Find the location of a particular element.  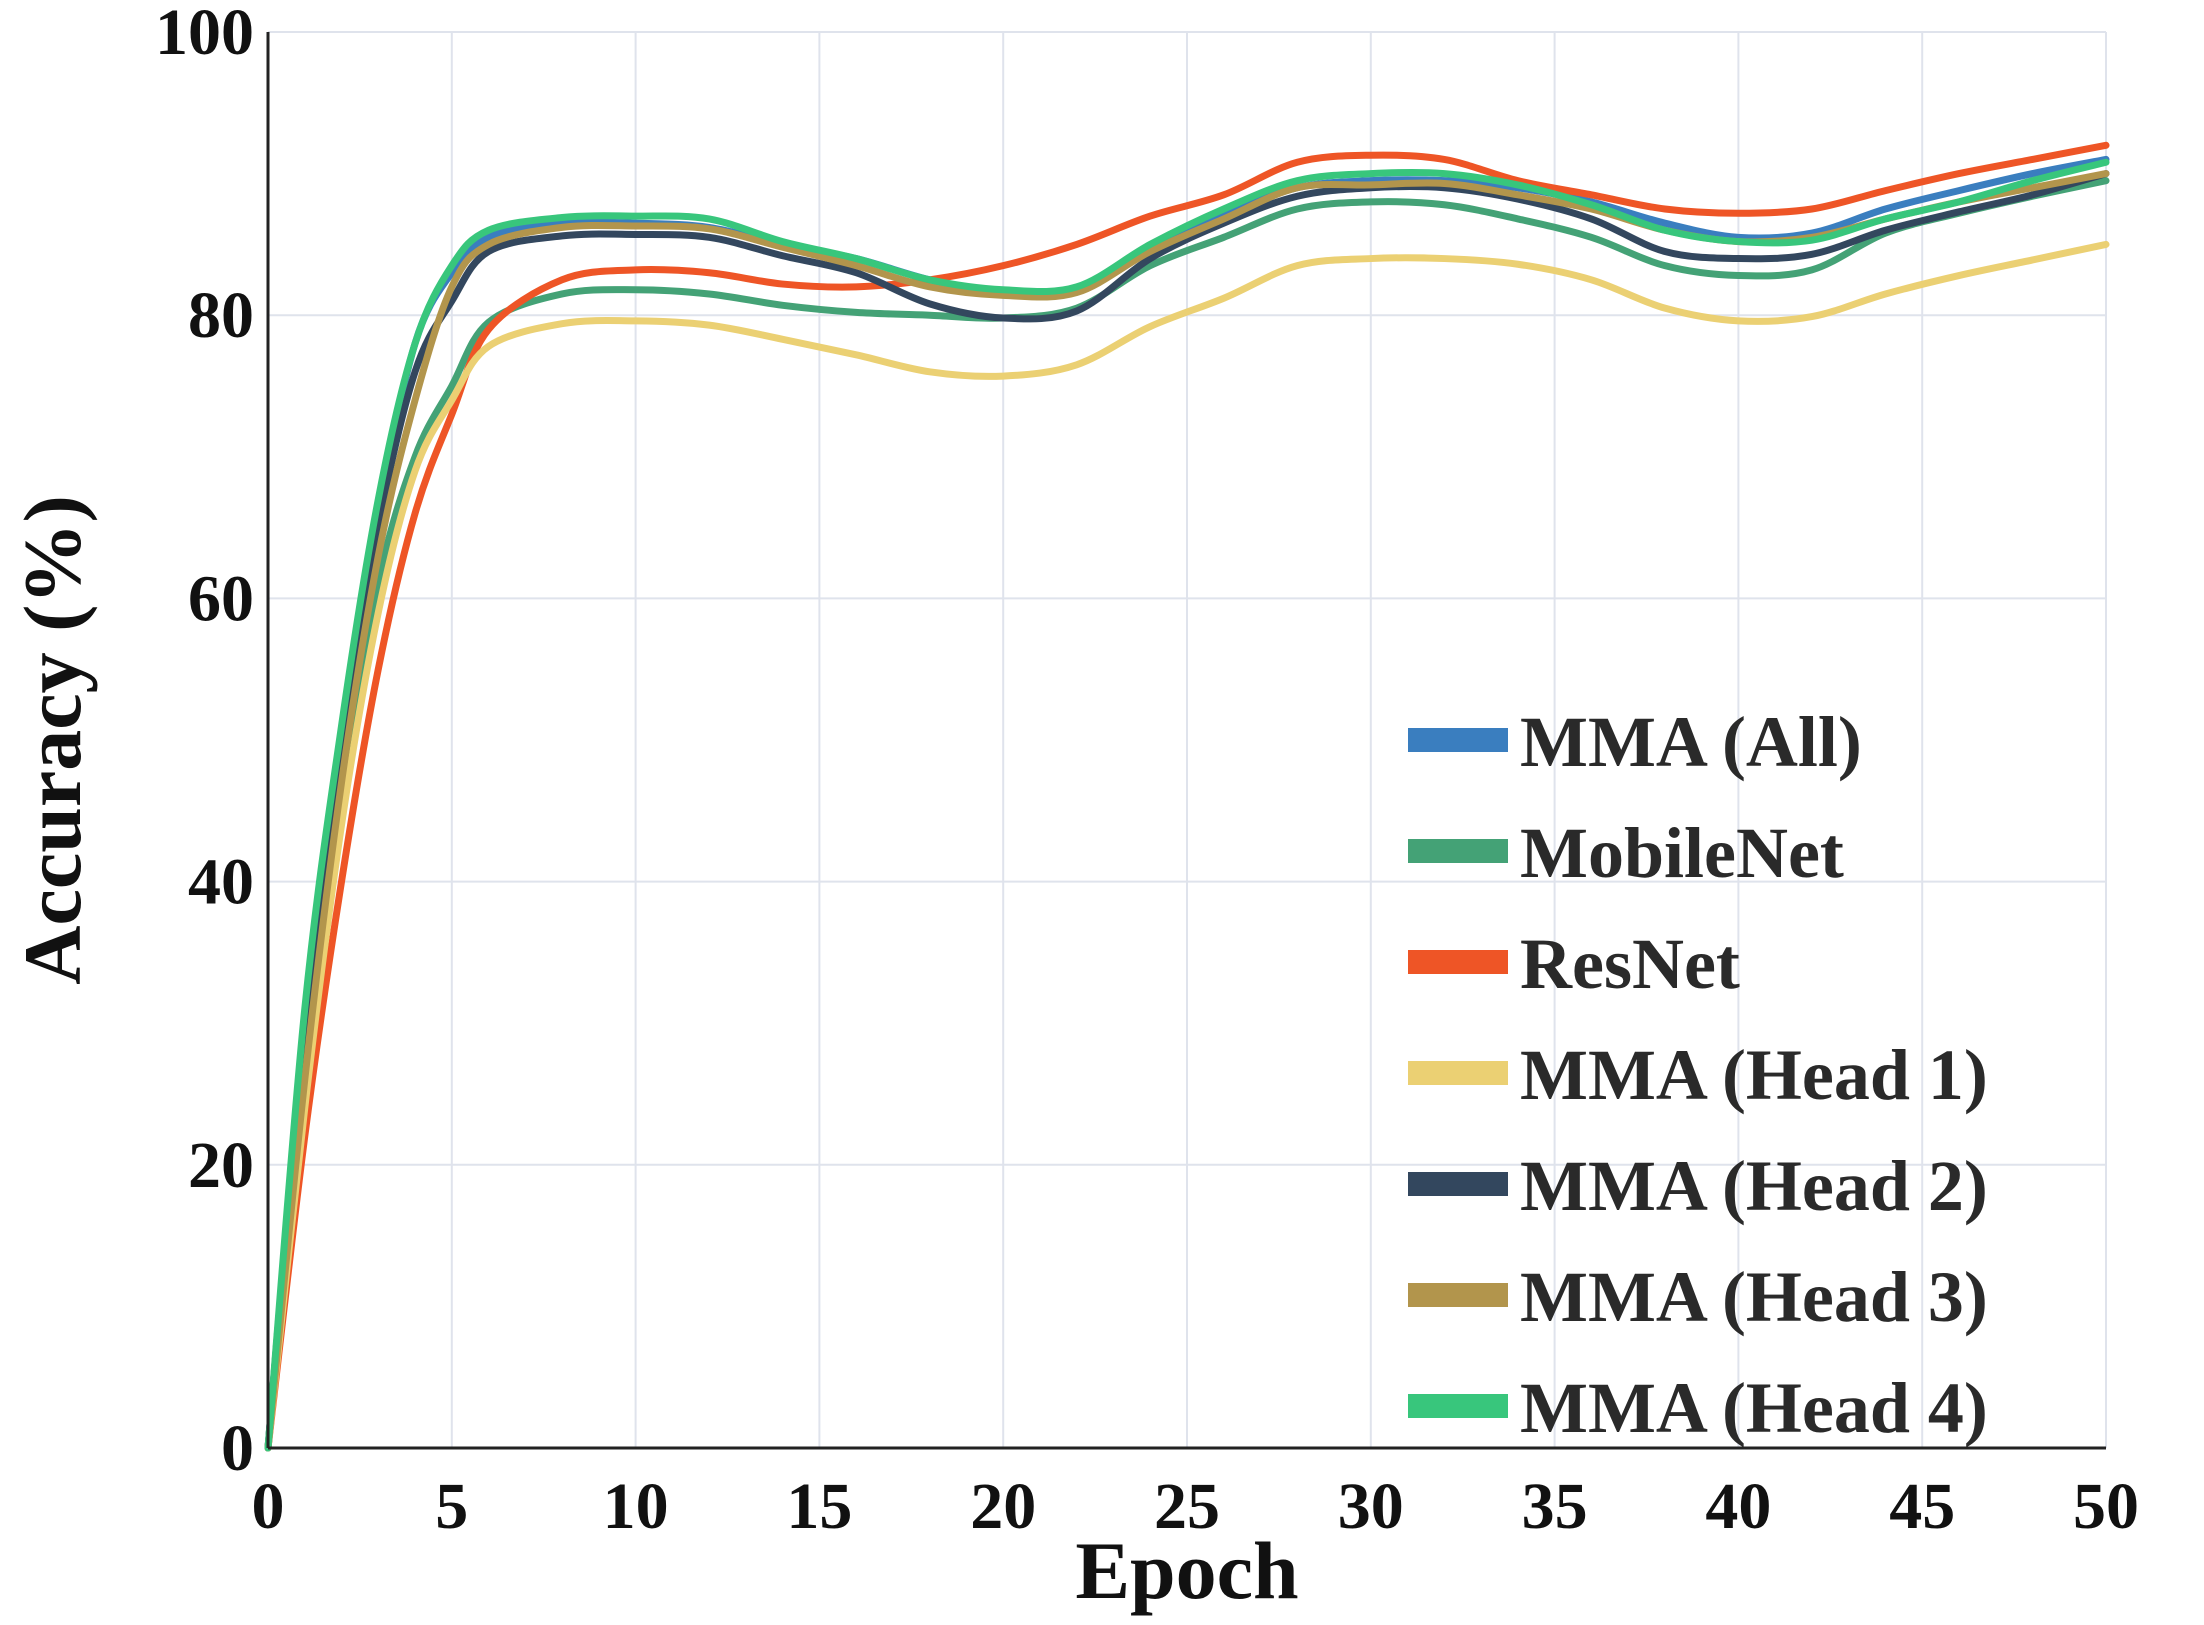

legend-item-mma-head-2: MMA (Head 2) is located at coordinates (1698, 1186).